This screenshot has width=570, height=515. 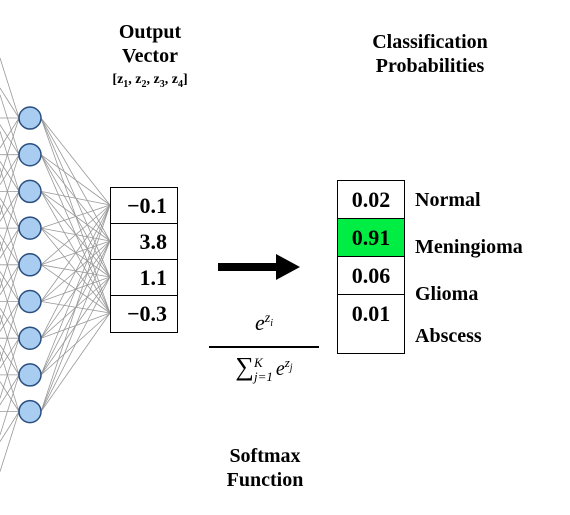 I want to click on probability-value: 0.01, so click(x=371, y=313).